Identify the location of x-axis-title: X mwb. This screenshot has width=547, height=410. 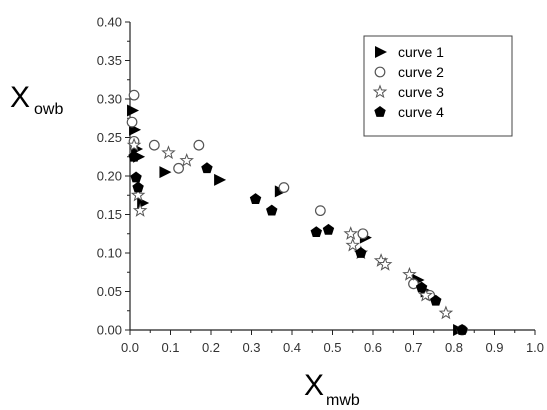
(332, 389).